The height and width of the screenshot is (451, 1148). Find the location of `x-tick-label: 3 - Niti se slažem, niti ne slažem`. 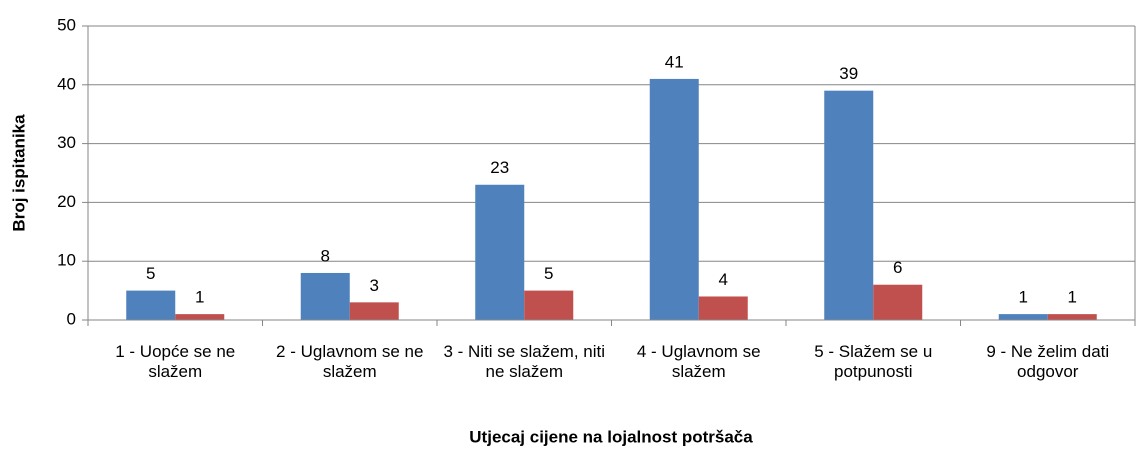

x-tick-label: 3 - Niti se slažem, niti ne slažem is located at coordinates (524, 361).